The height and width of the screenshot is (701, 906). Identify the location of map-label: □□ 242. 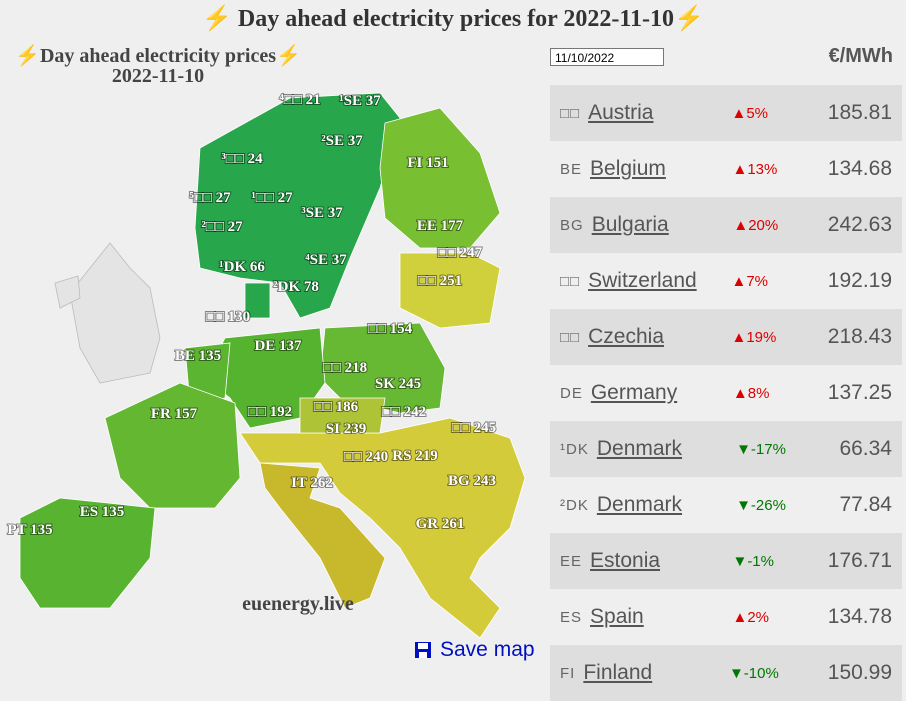
(404, 412).